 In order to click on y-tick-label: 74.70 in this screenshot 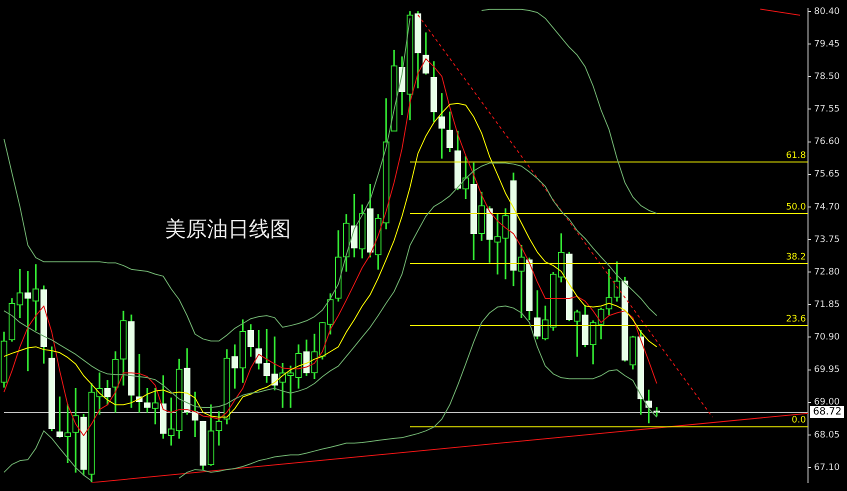, I will do `click(827, 207)`.